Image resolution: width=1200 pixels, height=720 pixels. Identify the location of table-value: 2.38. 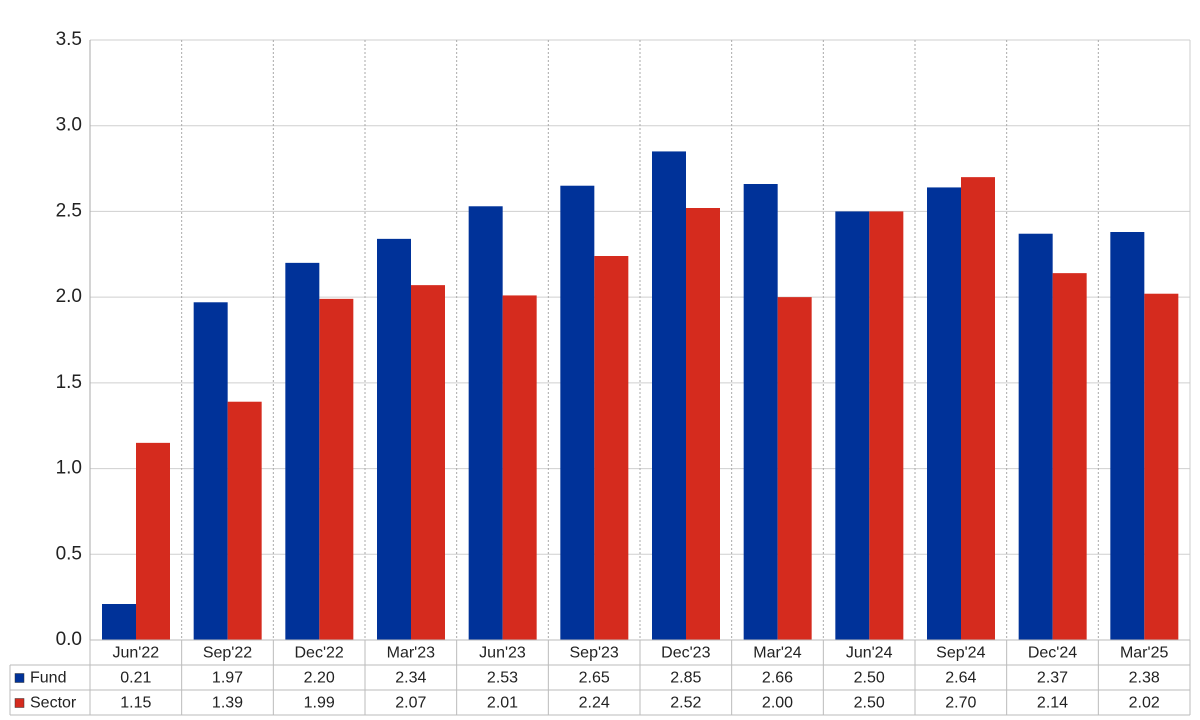
(1144, 678).